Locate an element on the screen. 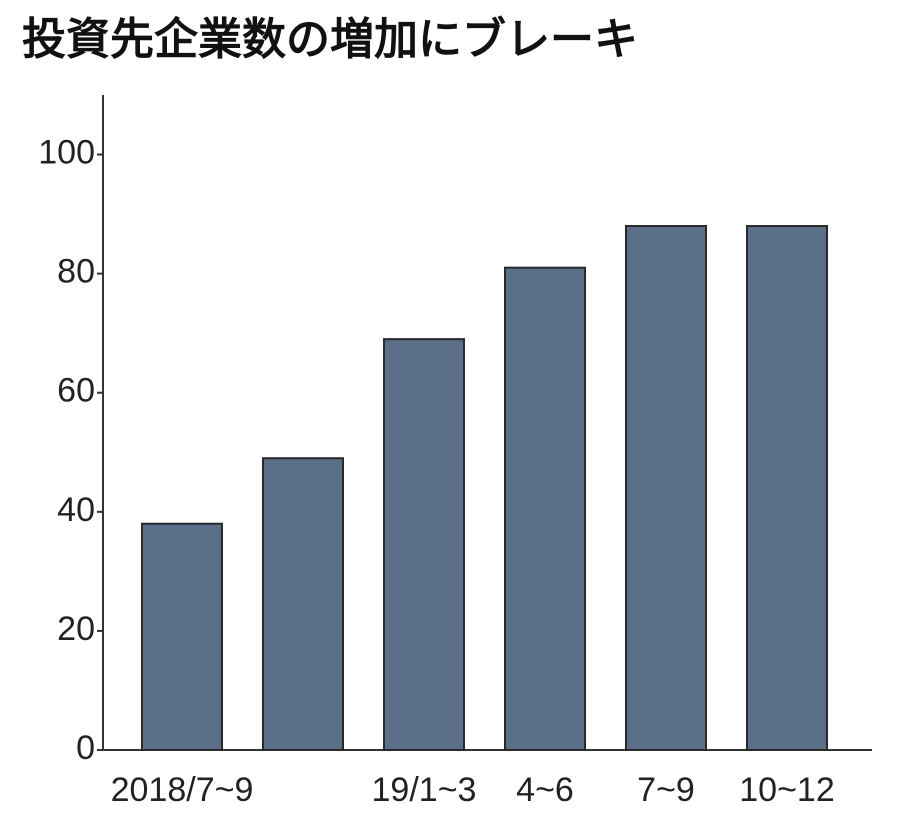 This screenshot has width=900, height=838. chart-title: 投資先企業数の増加にブレーキ is located at coordinates (330, 39).